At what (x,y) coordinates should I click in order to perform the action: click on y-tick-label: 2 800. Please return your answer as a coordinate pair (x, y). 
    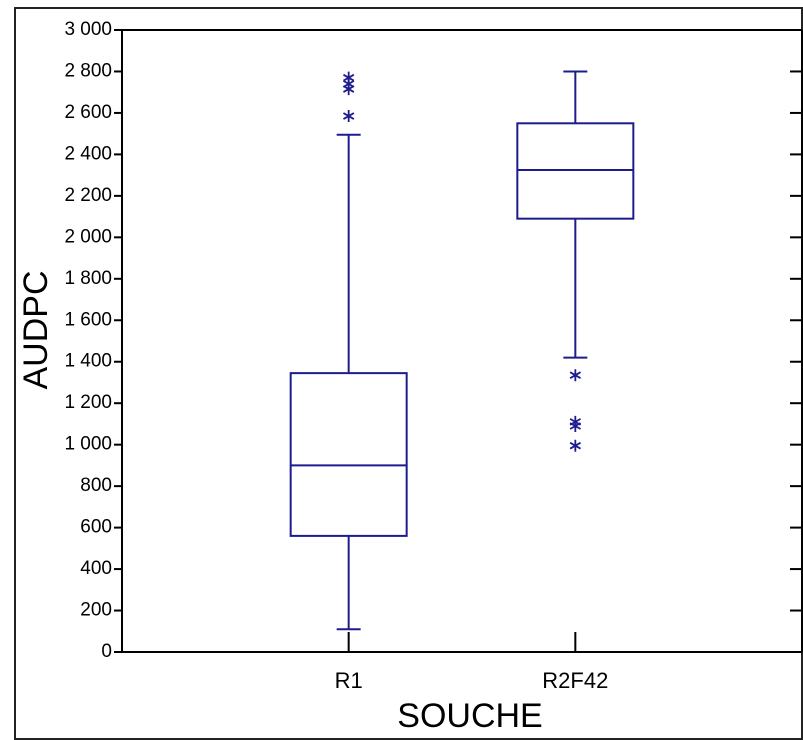
    Looking at the image, I should click on (88, 70).